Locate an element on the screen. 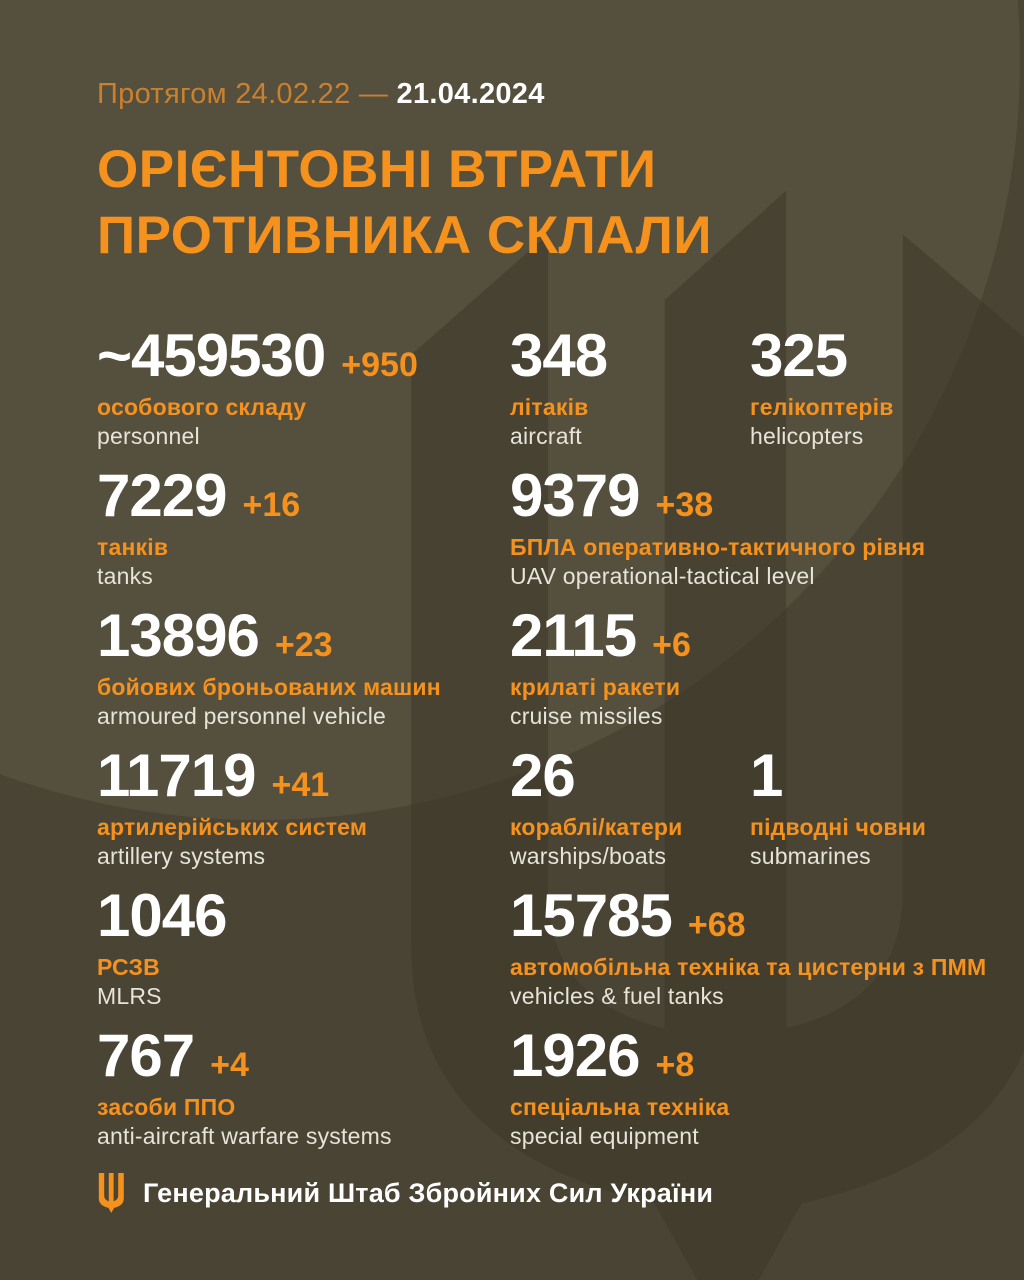  stat-value: 26 is located at coordinates (543, 775).